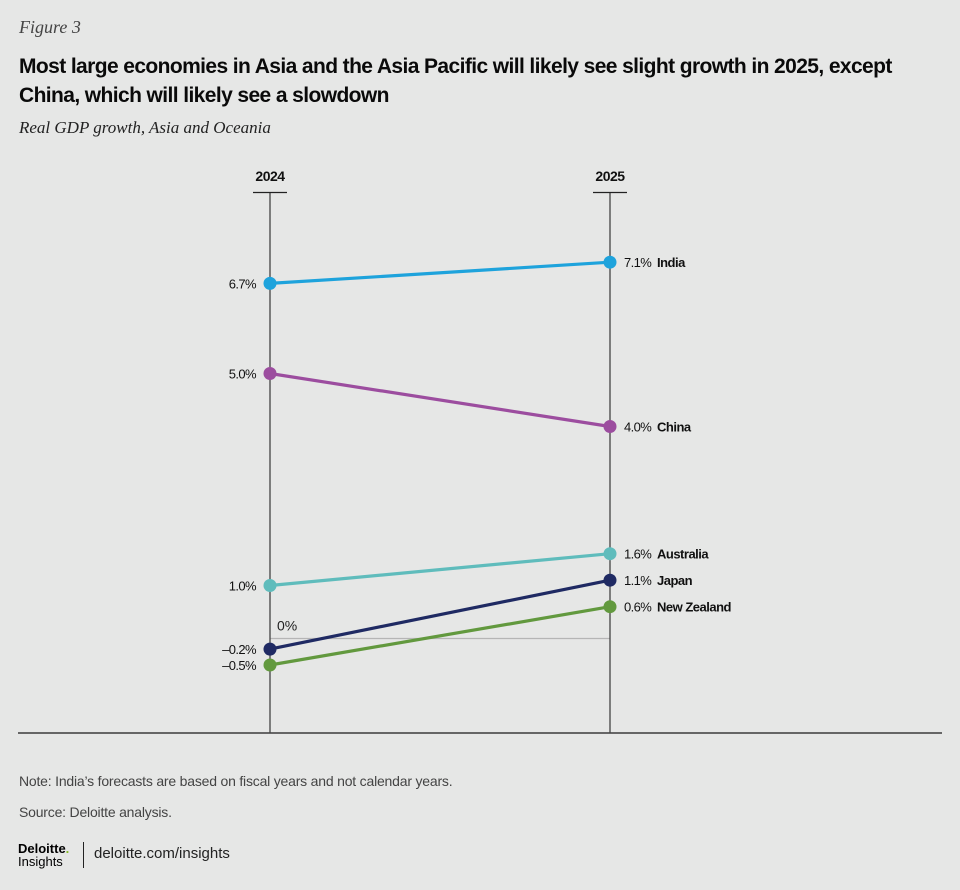 The height and width of the screenshot is (890, 960). I want to click on data-point-new-zealand-2024, so click(270, 665).